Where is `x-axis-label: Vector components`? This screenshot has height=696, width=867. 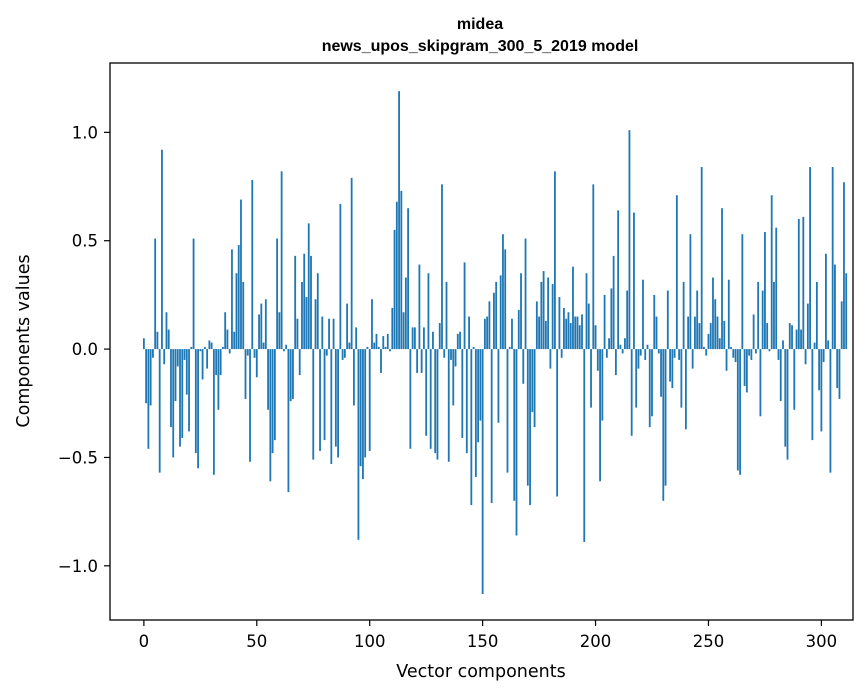
x-axis-label: Vector components is located at coordinates (480, 672).